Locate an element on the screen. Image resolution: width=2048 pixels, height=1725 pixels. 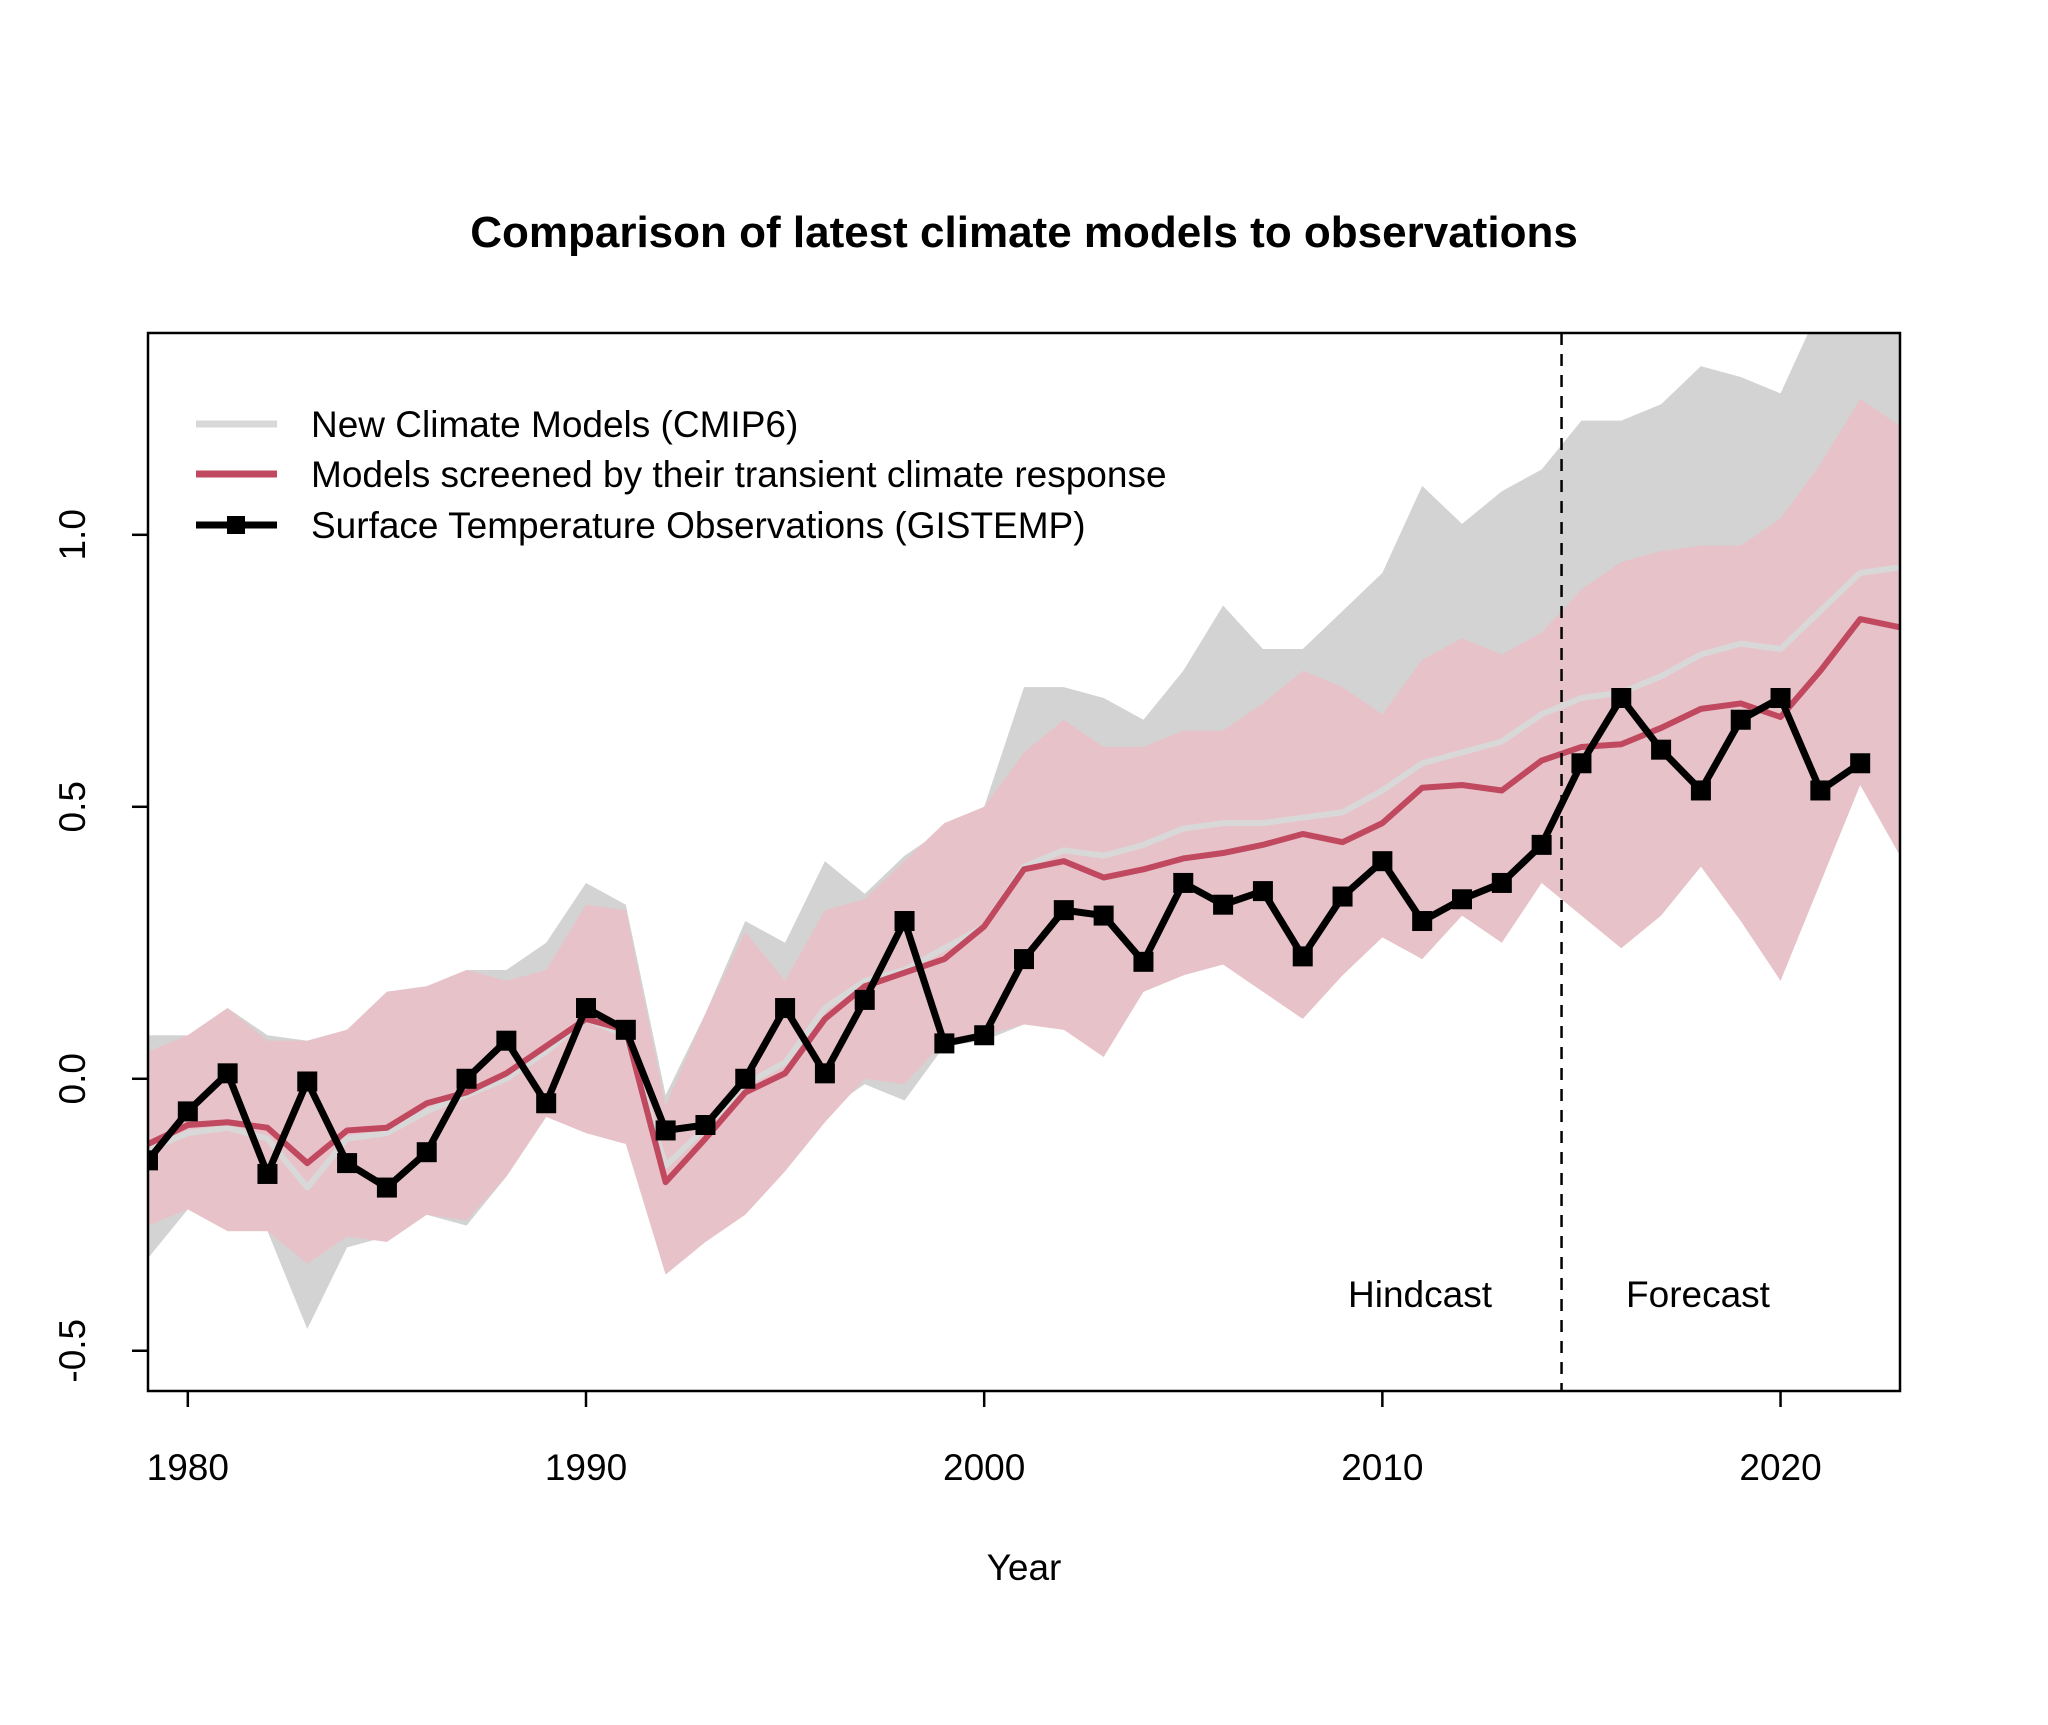
legend-label-cmip6: New Climate Models (CMIP6) is located at coordinates (554, 424).